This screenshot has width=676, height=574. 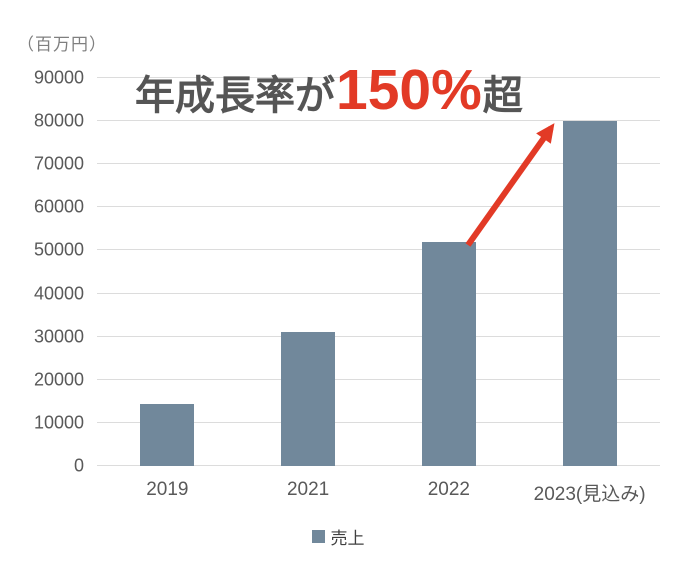 I want to click on growth-annotation: 年成長率が 150% 超, so click(x=329, y=91).